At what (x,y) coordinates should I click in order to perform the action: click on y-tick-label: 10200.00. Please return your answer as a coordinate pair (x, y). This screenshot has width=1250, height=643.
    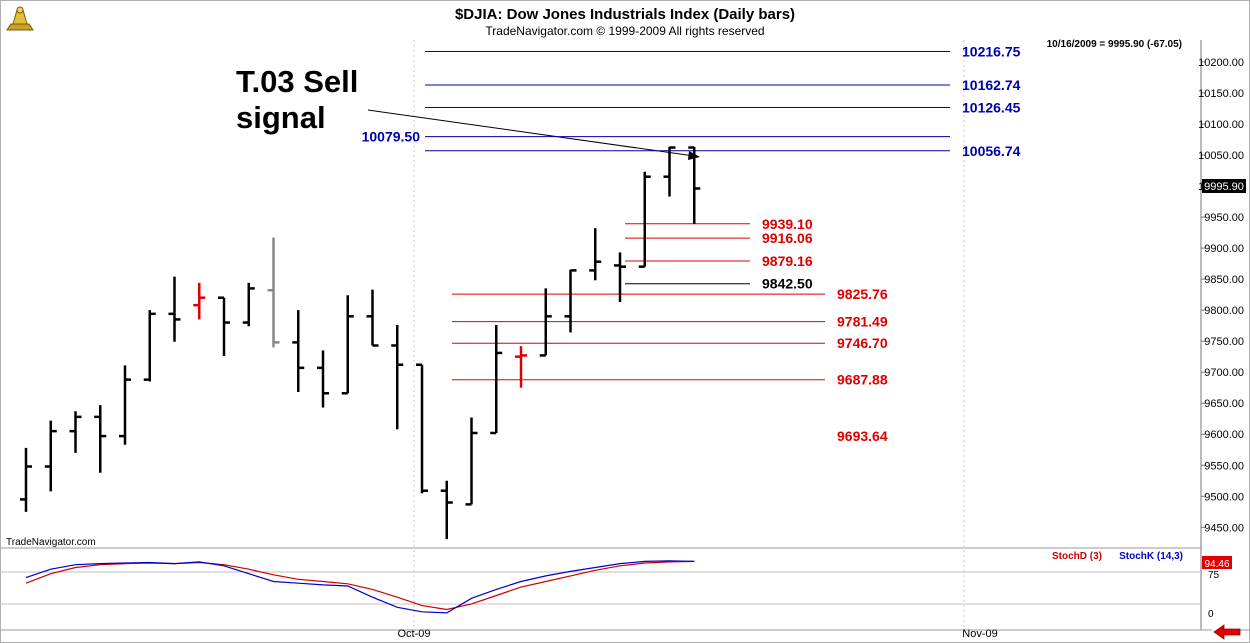
    Looking at the image, I should click on (1221, 63).